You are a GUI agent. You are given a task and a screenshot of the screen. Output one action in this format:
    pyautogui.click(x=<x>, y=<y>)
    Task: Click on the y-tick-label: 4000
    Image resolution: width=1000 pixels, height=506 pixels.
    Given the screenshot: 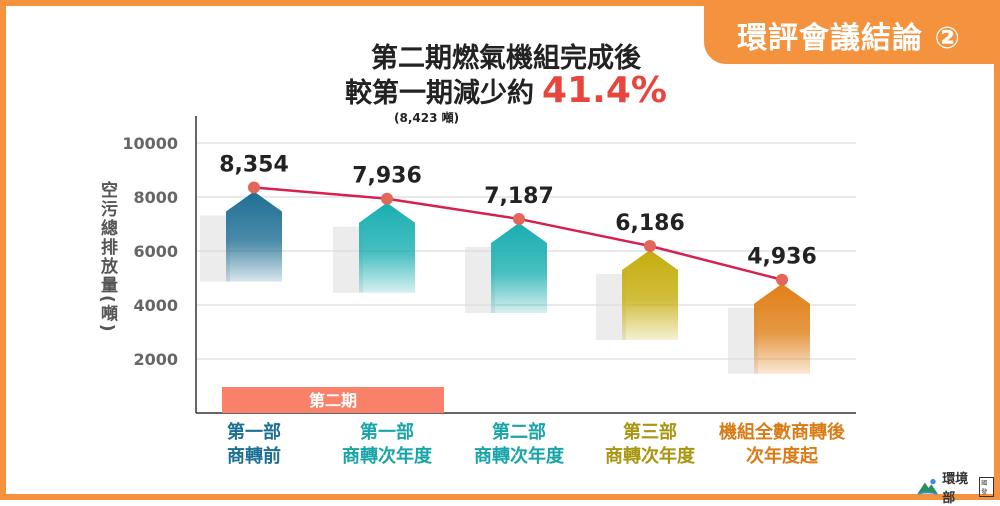 What is the action you would take?
    pyautogui.click(x=155, y=305)
    